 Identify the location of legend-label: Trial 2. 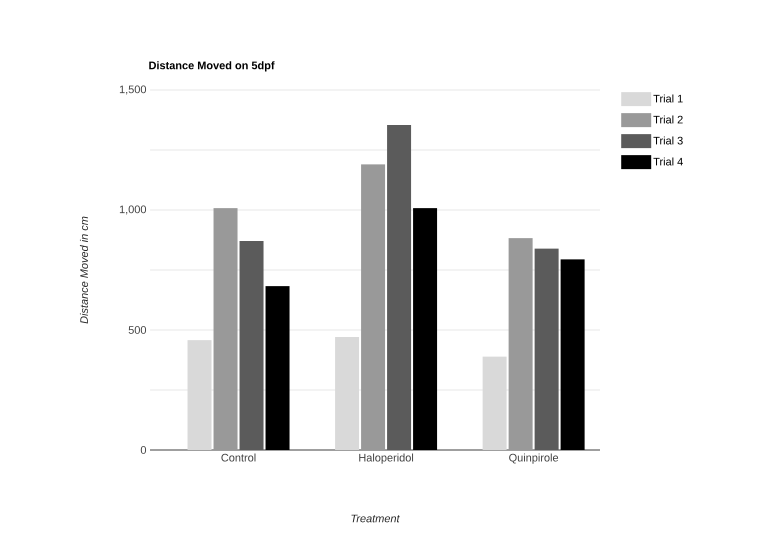
(668, 119).